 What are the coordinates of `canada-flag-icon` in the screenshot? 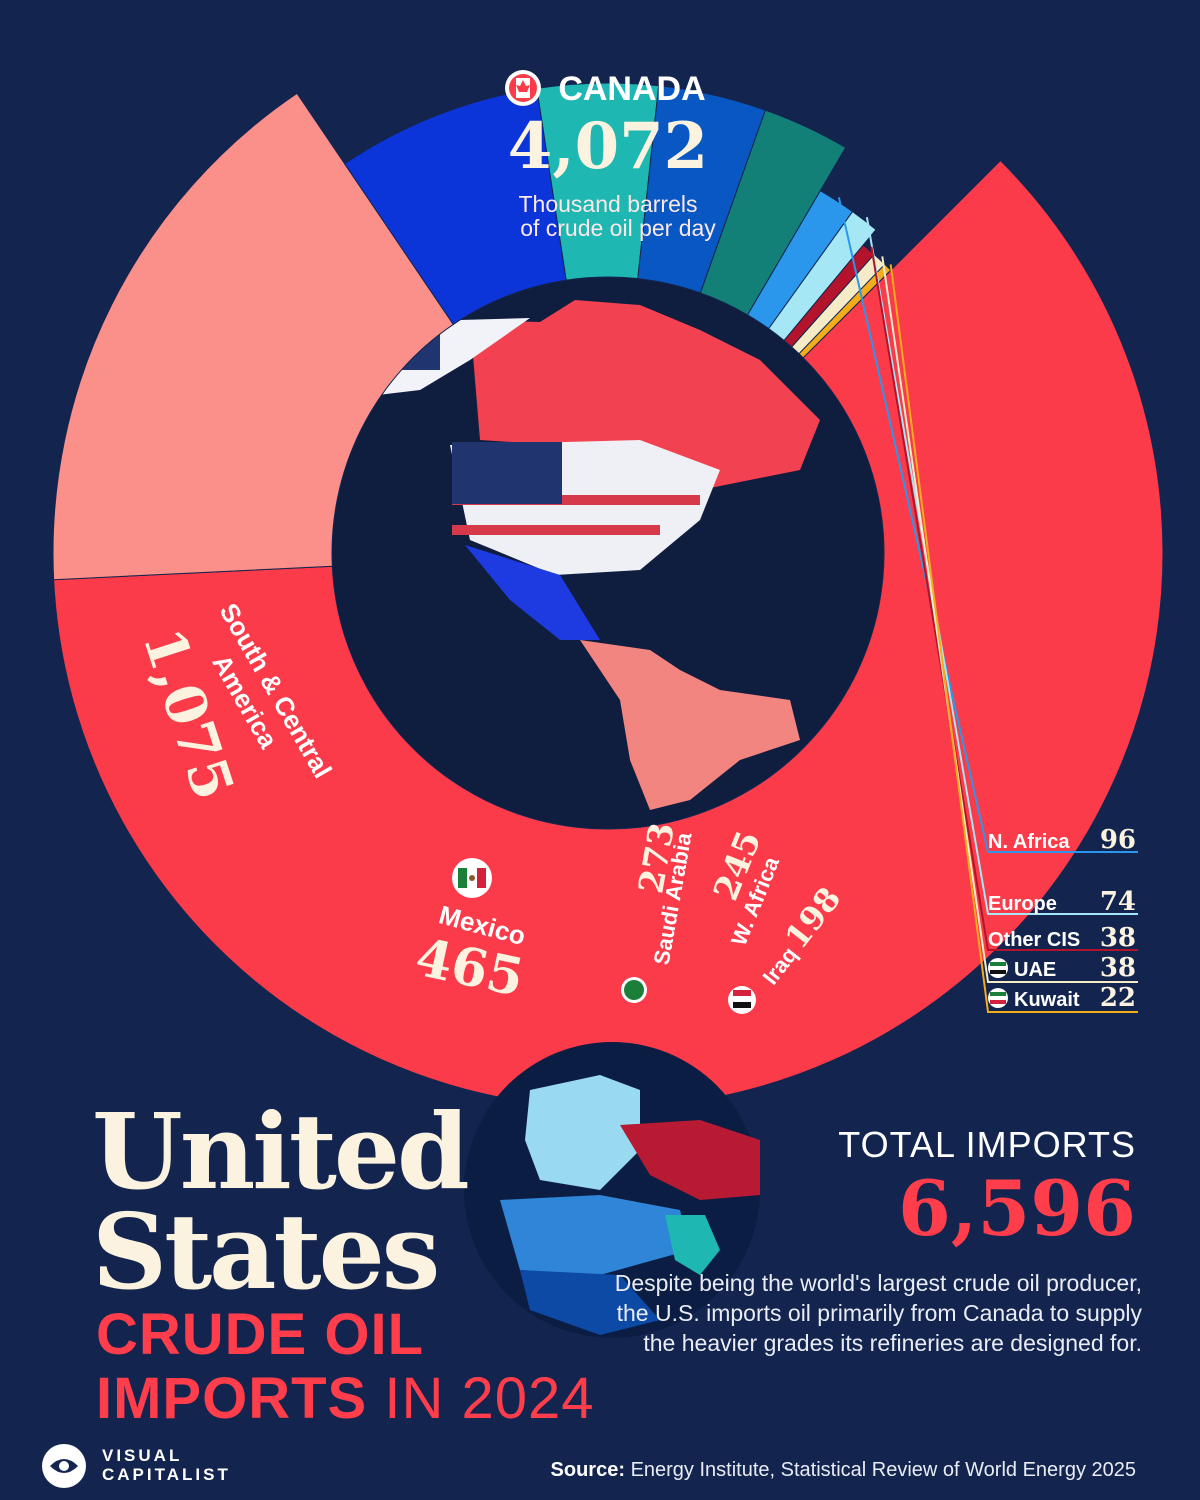 It's located at (523, 88).